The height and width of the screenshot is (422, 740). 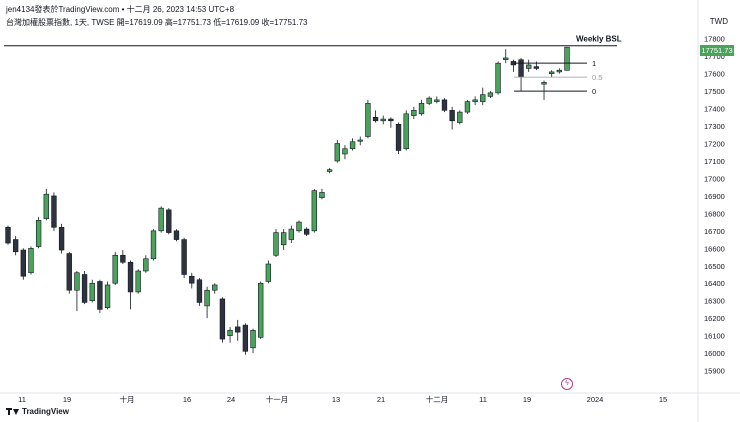 What do you see at coordinates (714, 301) in the screenshot?
I see `y-tick-label: 16300` at bounding box center [714, 301].